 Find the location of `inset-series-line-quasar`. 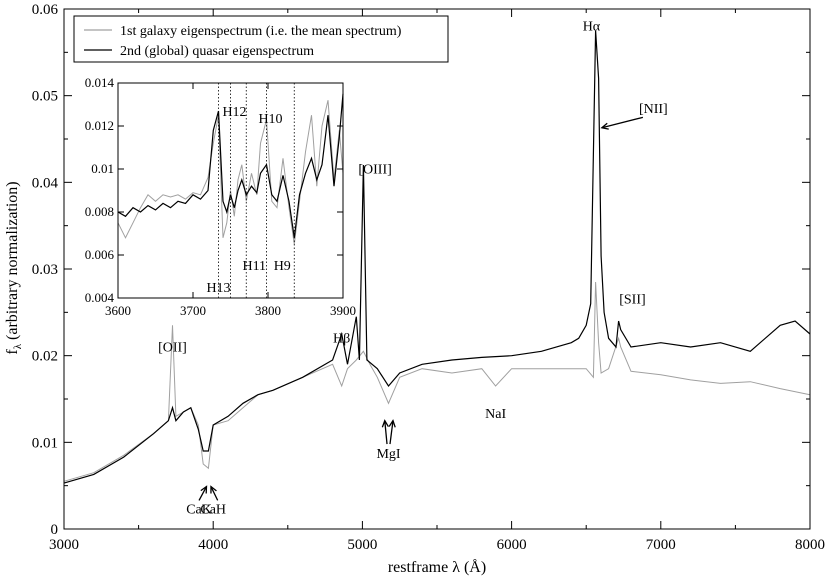

inset-series-line-quasar is located at coordinates (230, 165).